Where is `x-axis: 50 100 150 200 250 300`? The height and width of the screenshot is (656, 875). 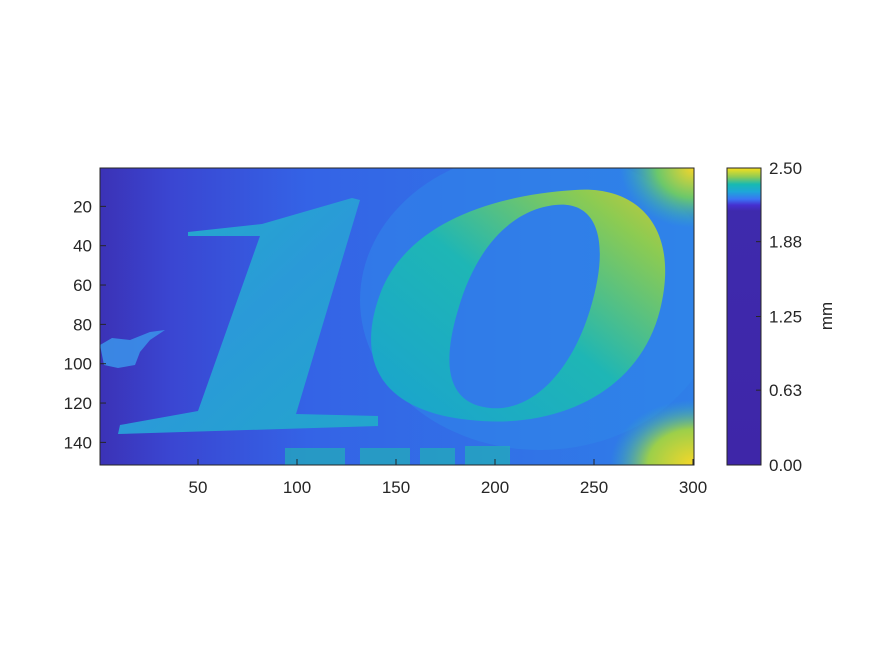
x-axis: 50 100 150 200 250 300 is located at coordinates (448, 478).